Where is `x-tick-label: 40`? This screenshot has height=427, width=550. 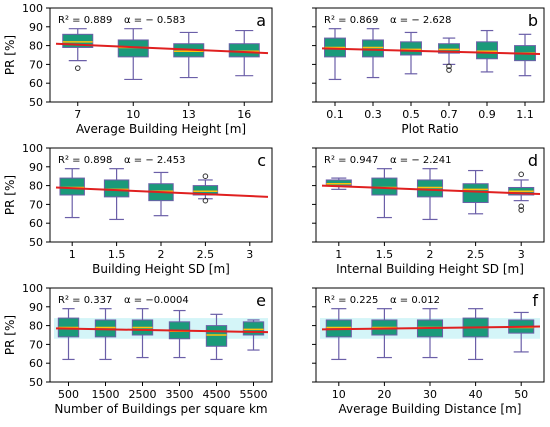
x-tick-label: 40 is located at coordinates (476, 394).